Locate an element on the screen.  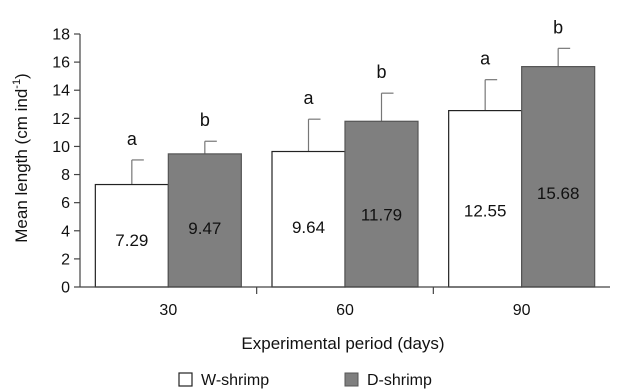
y-axis-title-superscript: -1 is located at coordinates (17, 84).